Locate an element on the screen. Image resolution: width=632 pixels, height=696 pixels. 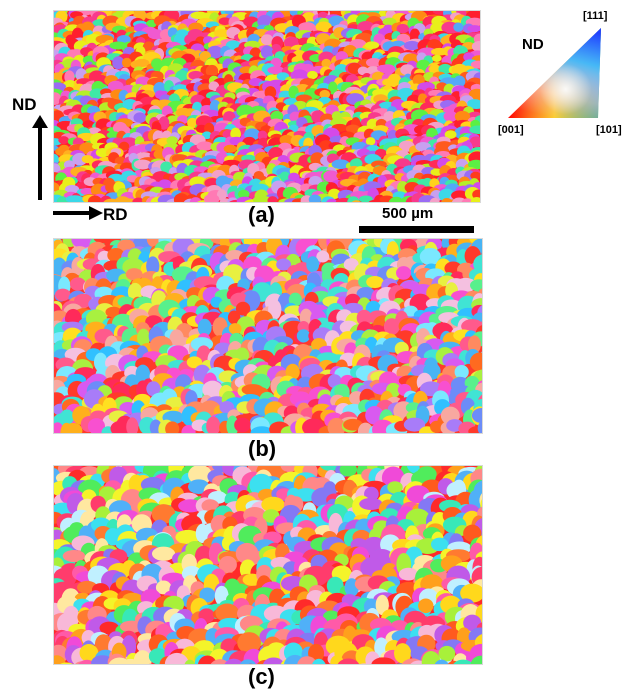
scale-bar-label: 500 µm is located at coordinates (408, 213).